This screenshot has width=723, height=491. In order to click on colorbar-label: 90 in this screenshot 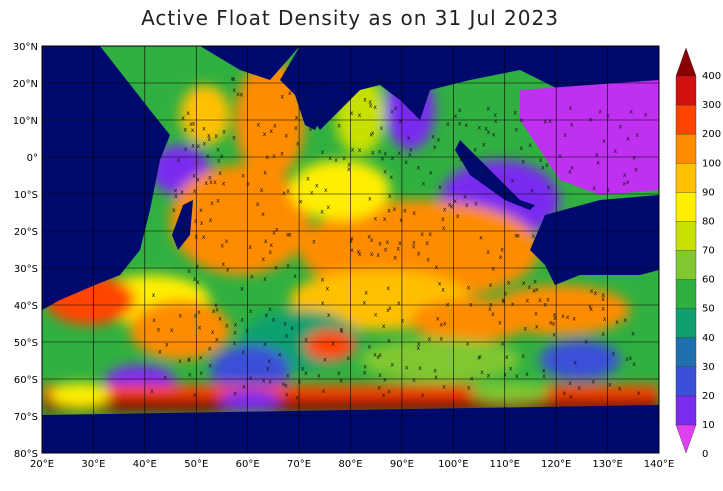, I will do `click(708, 192)`.